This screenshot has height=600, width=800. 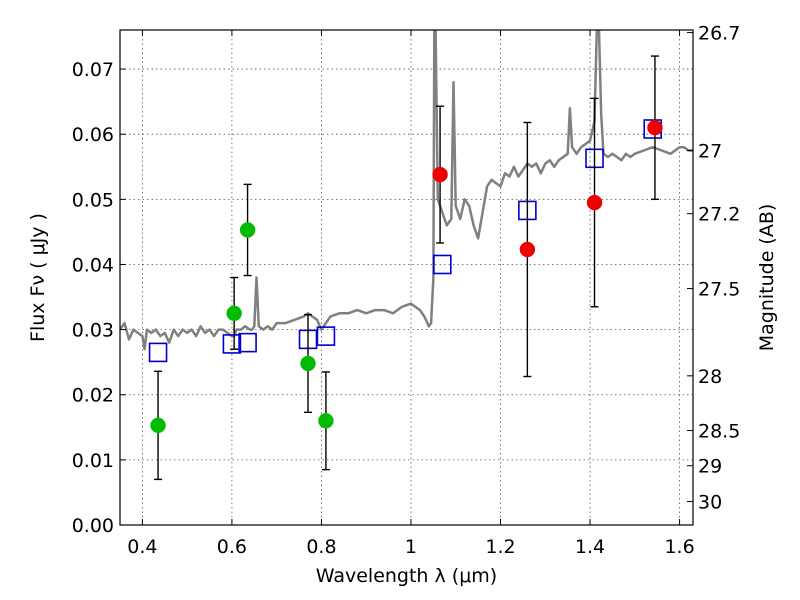 What do you see at coordinates (719, 290) in the screenshot?
I see `right-tick-label: 27.5` at bounding box center [719, 290].